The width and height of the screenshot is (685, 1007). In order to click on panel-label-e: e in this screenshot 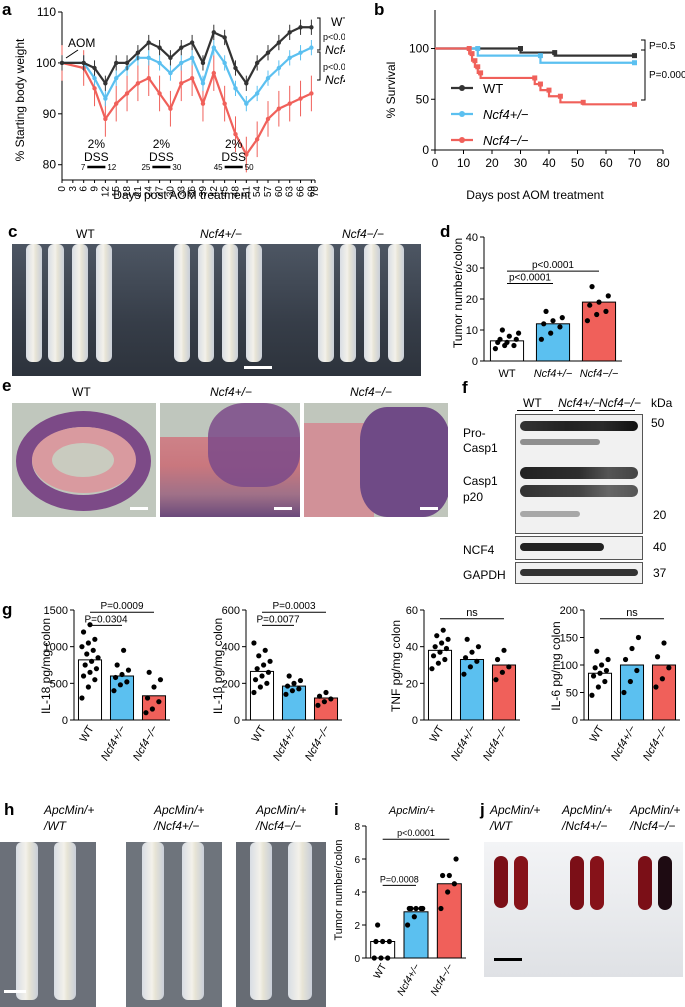, I will do `click(7, 385)`.